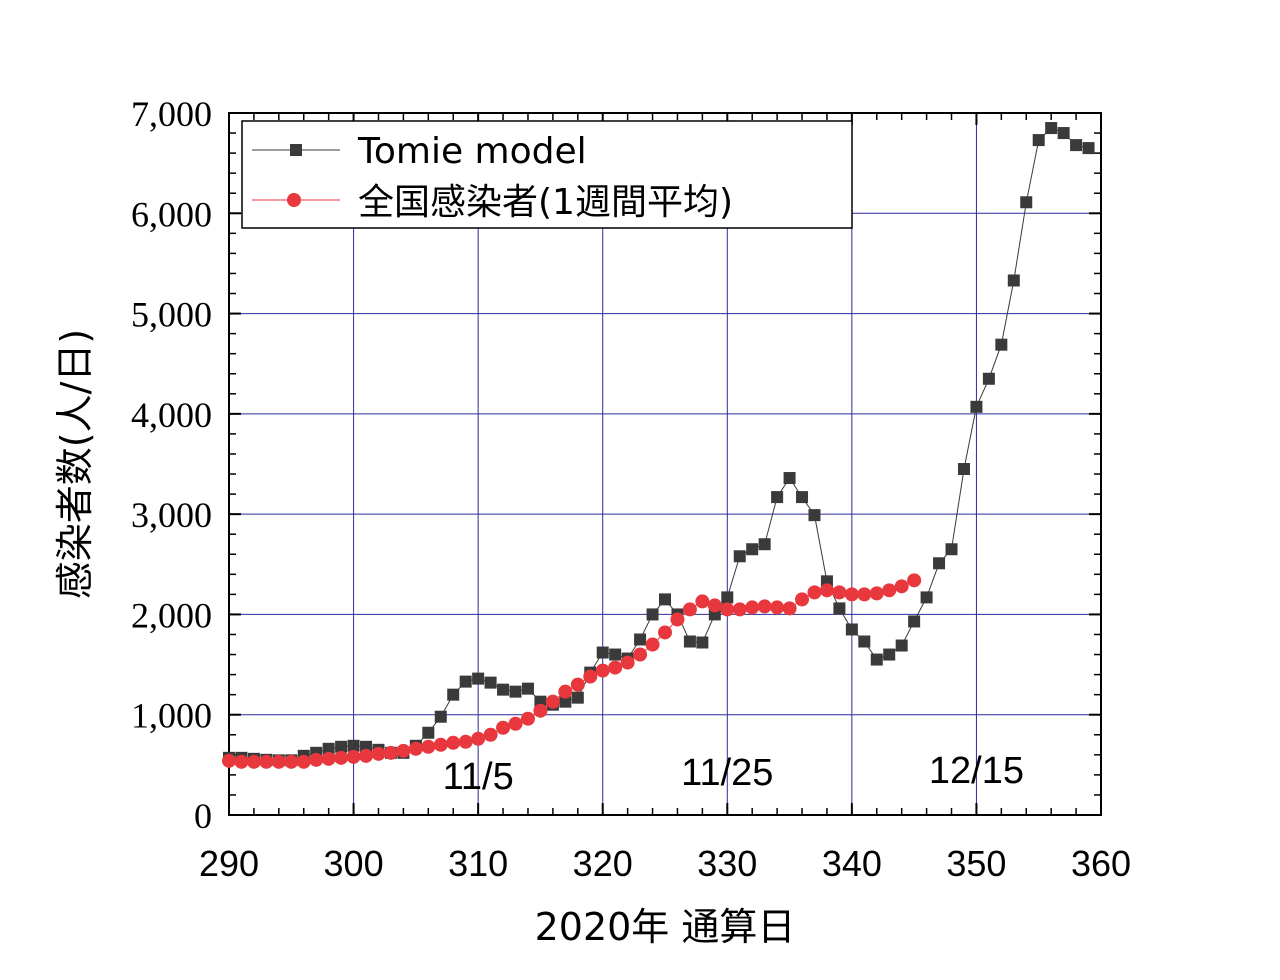  I want to click on x-tick-label-330: 330, so click(727, 863).